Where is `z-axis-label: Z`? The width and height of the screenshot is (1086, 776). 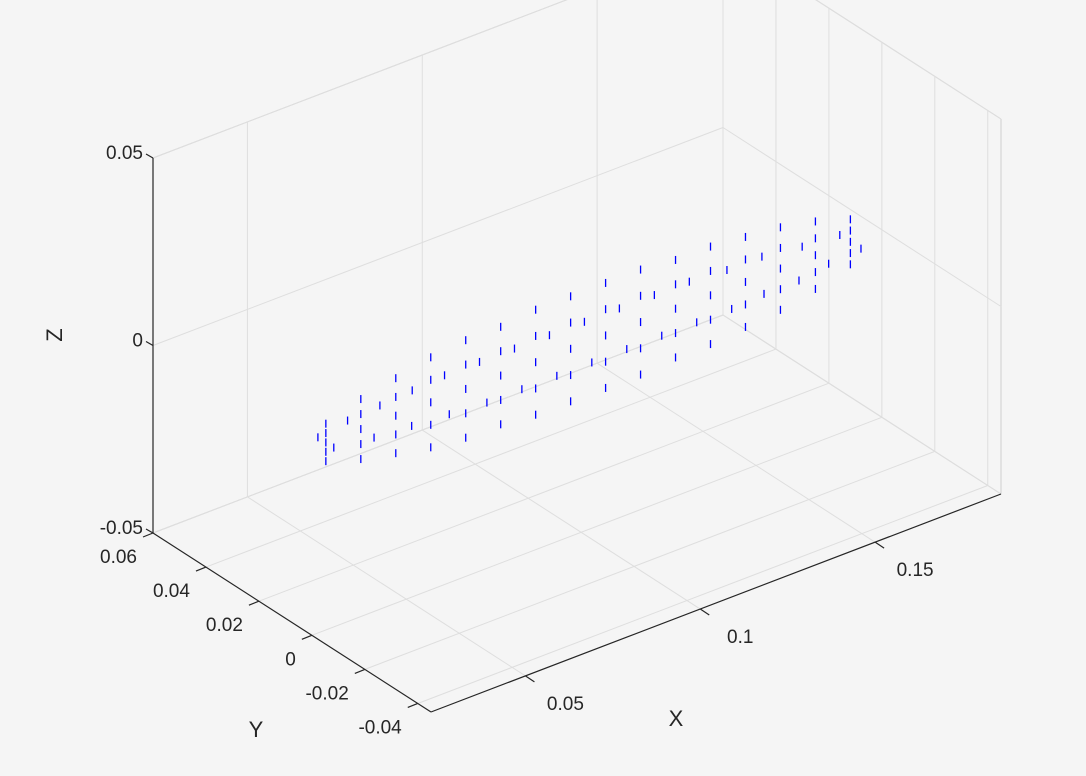 z-axis-label: Z is located at coordinates (54, 334).